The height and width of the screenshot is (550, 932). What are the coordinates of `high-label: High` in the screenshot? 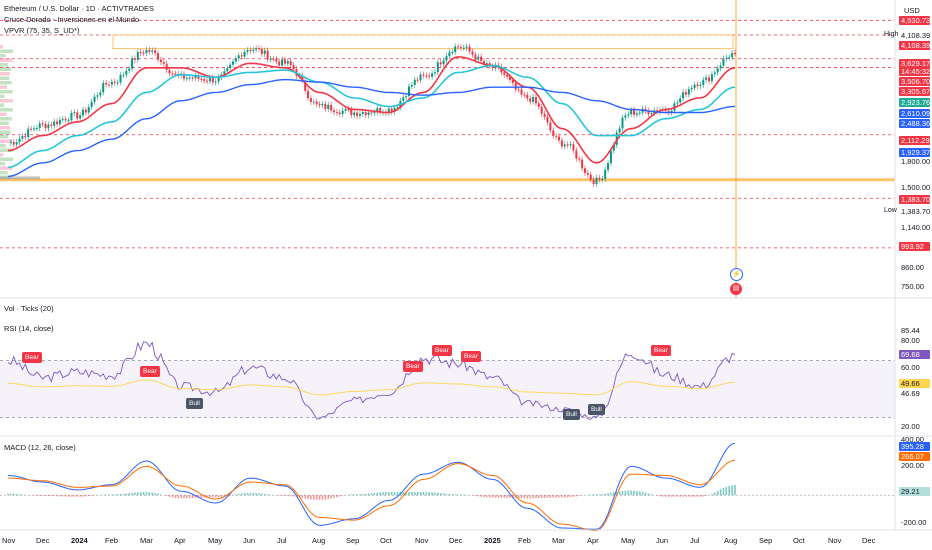 It's located at (891, 34).